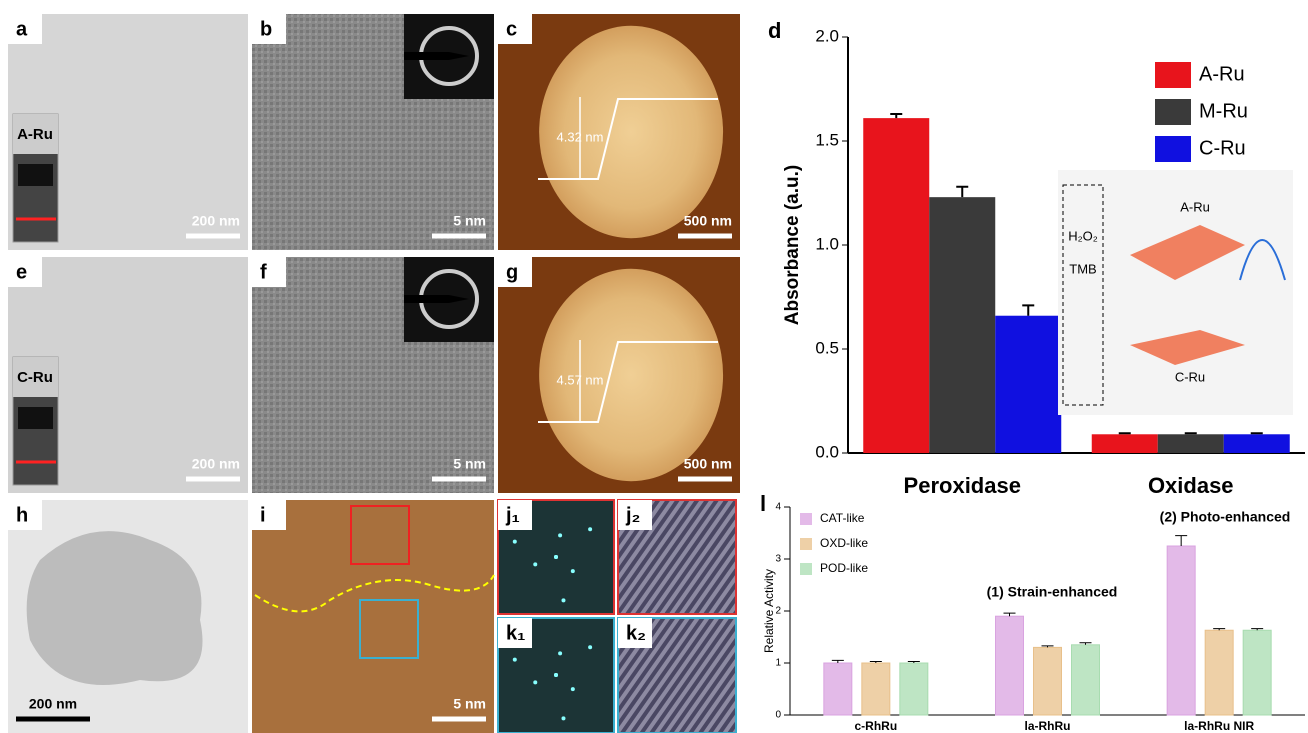 The width and height of the screenshot is (1308, 733). Describe the element at coordinates (1083, 235) in the screenshot. I see `inset-label: H₂O₂` at that location.